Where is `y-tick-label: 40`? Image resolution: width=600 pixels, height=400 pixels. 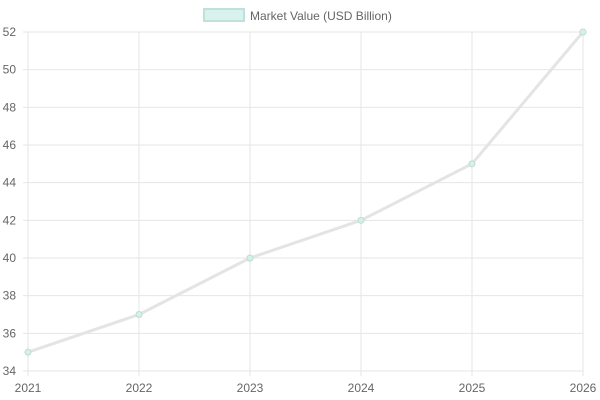 y-tick-label: 40 is located at coordinates (10, 258).